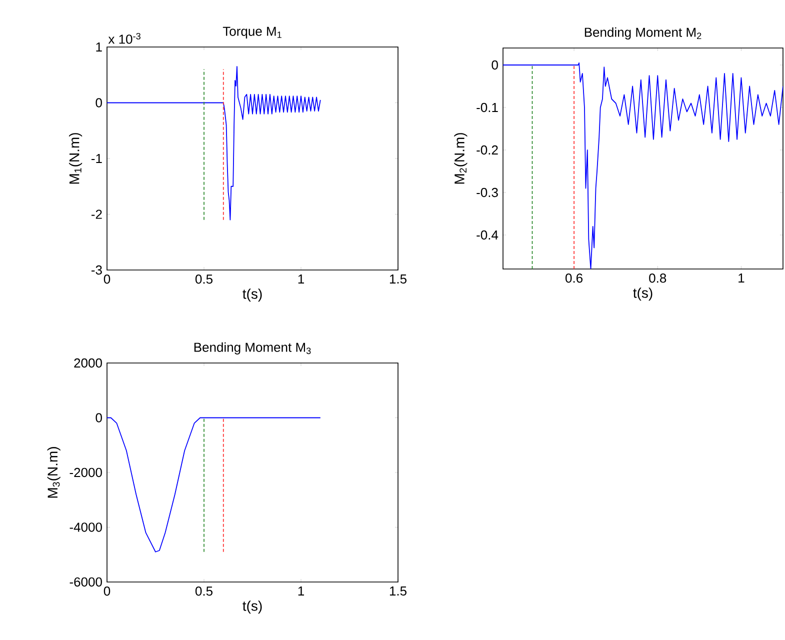  Describe the element at coordinates (657, 278) in the screenshot. I see `x-tick-label: 0.8` at that location.